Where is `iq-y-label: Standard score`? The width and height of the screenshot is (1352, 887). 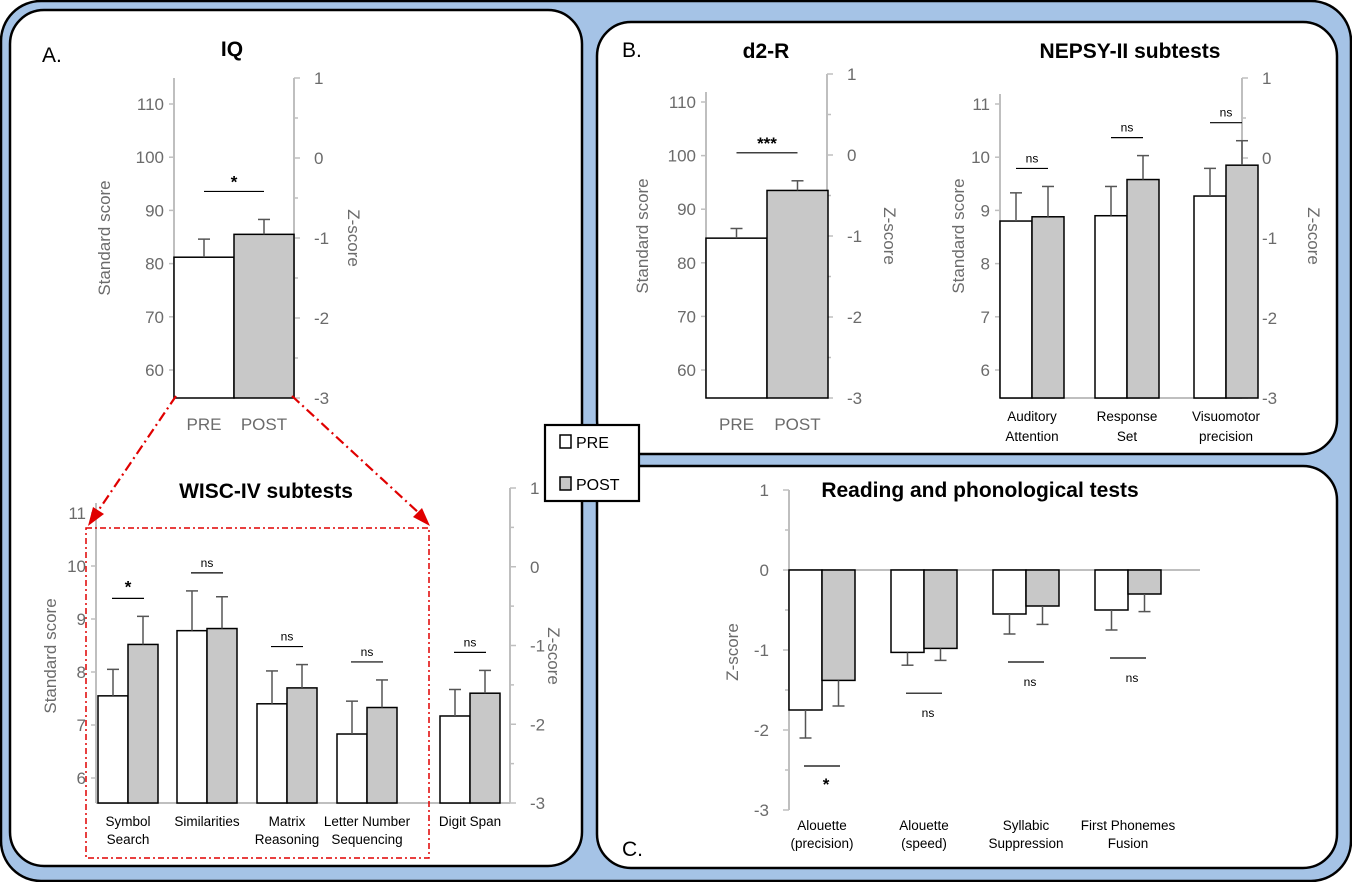 iq-y-label: Standard score is located at coordinates (104, 237).